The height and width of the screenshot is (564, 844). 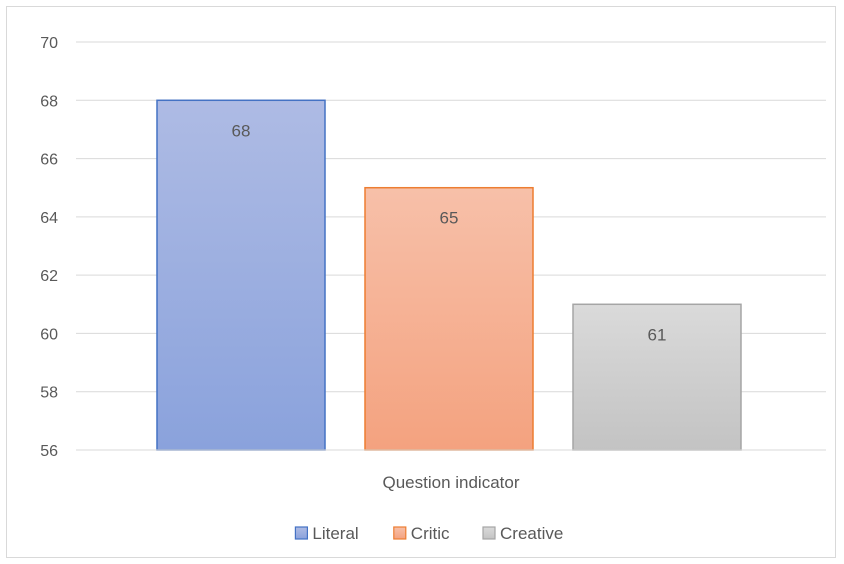 What do you see at coordinates (49, 218) in the screenshot?
I see `y-tick-label: 64` at bounding box center [49, 218].